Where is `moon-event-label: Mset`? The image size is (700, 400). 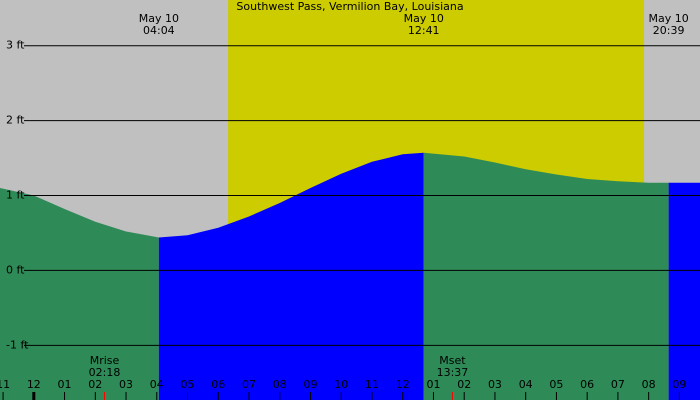 moon-event-label: Mset is located at coordinates (452, 360).